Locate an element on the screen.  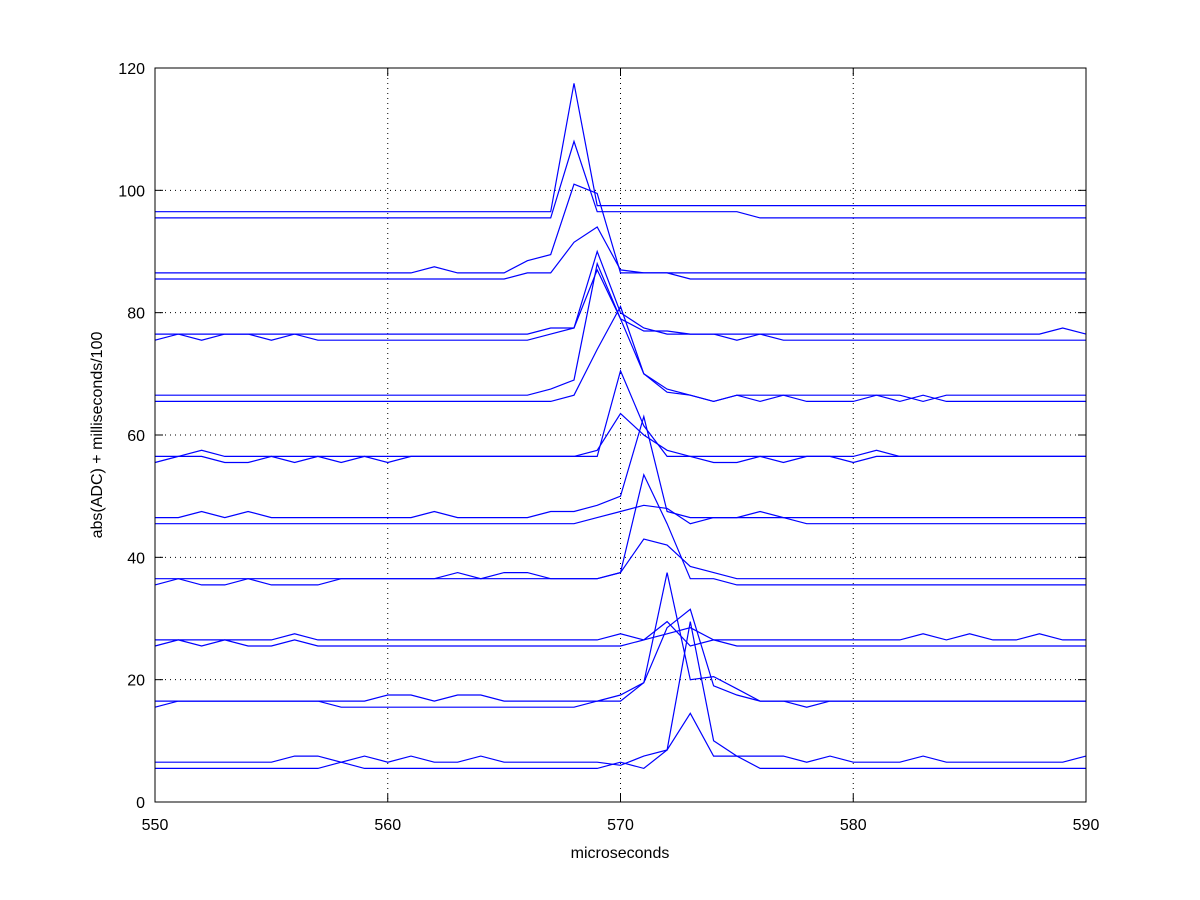
y-tick-label: 20 is located at coordinates (136, 681).